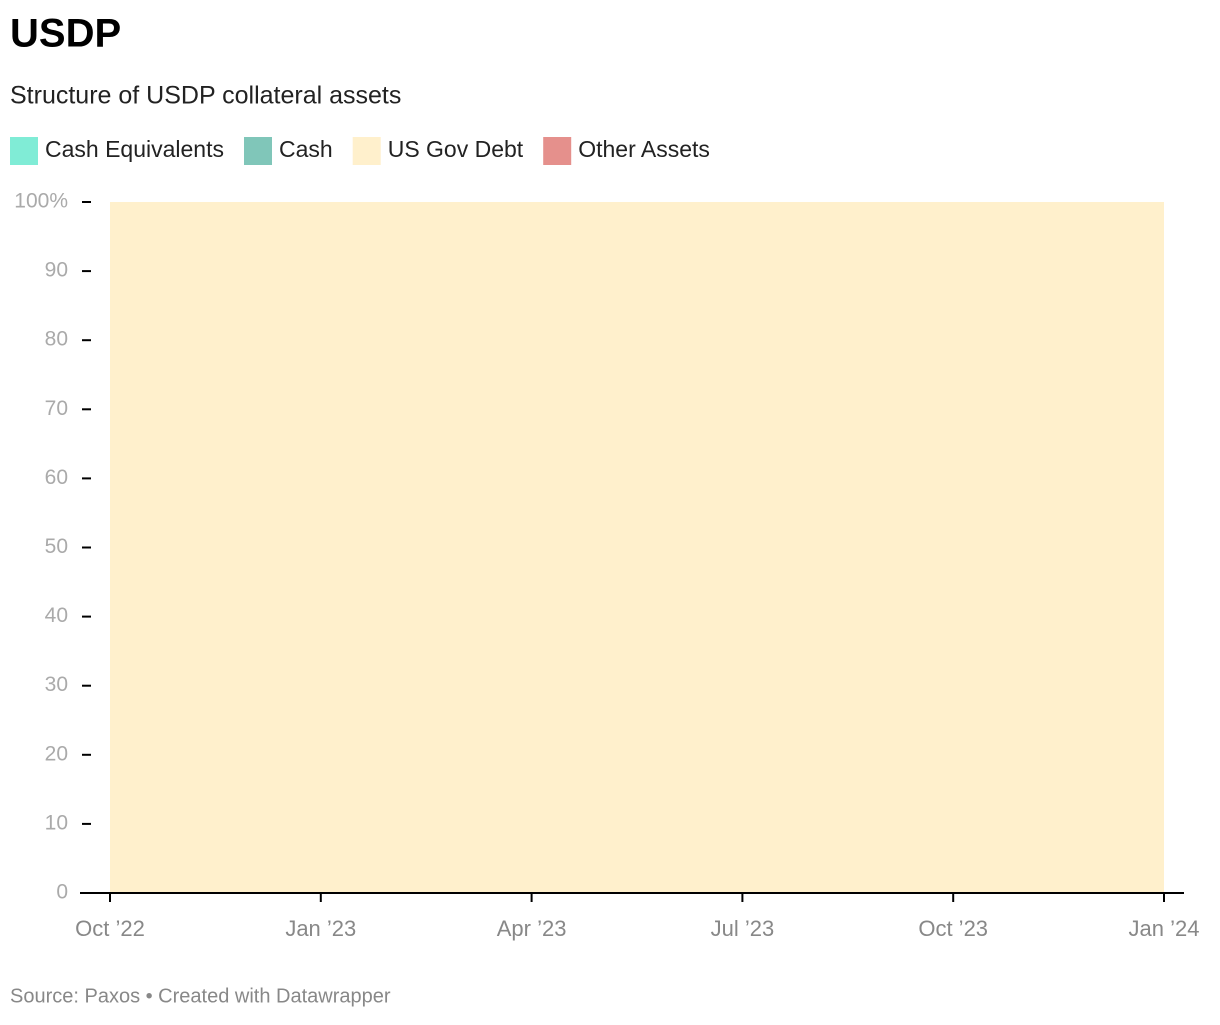 Image resolution: width=1220 pixels, height=1025 pixels. Describe the element at coordinates (56, 684) in the screenshot. I see `y-tick-label: 30` at that location.